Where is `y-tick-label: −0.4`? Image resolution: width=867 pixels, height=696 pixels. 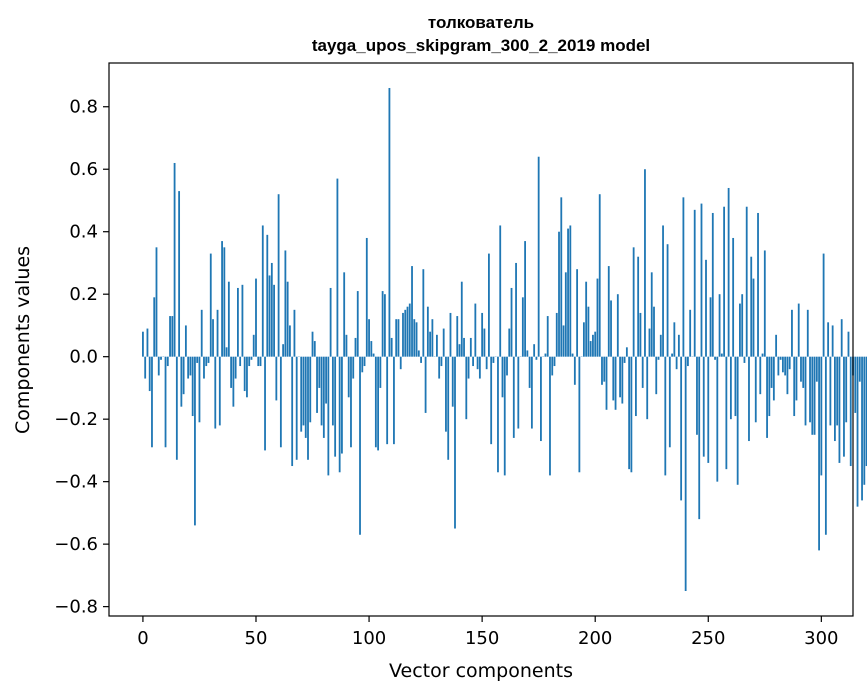
y-tick-label: −0.4 is located at coordinates (76, 482).